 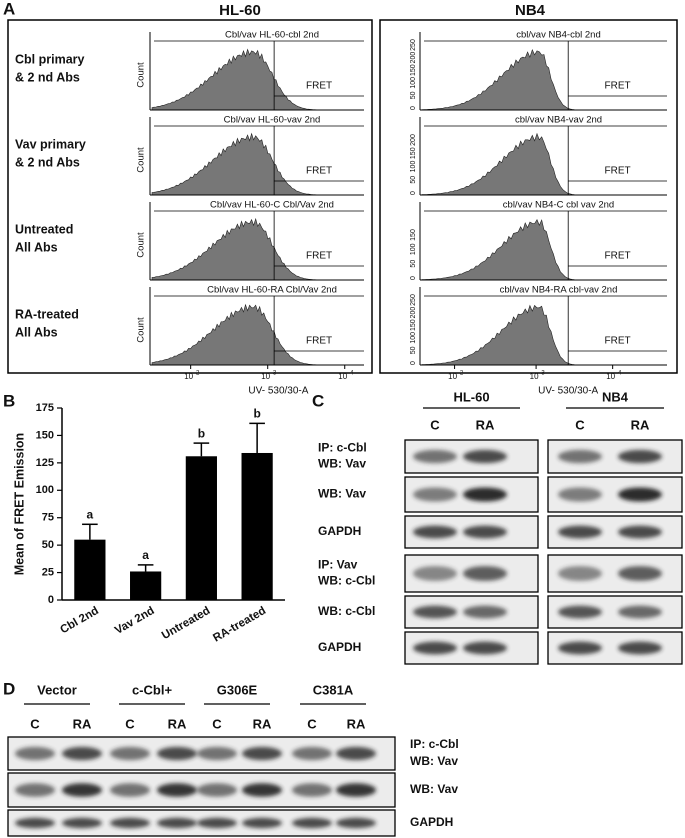 What do you see at coordinates (559, 290) in the screenshot?
I see `plot-title: cbl/vav NB4-RA cbl-vav 2nd` at bounding box center [559, 290].